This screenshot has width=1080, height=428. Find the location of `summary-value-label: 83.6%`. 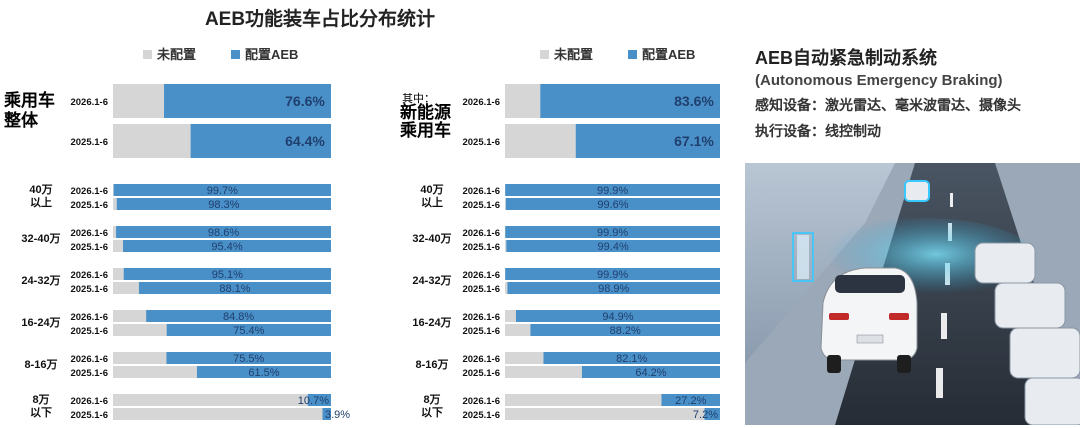

summary-value-label: 83.6% is located at coordinates (694, 101).